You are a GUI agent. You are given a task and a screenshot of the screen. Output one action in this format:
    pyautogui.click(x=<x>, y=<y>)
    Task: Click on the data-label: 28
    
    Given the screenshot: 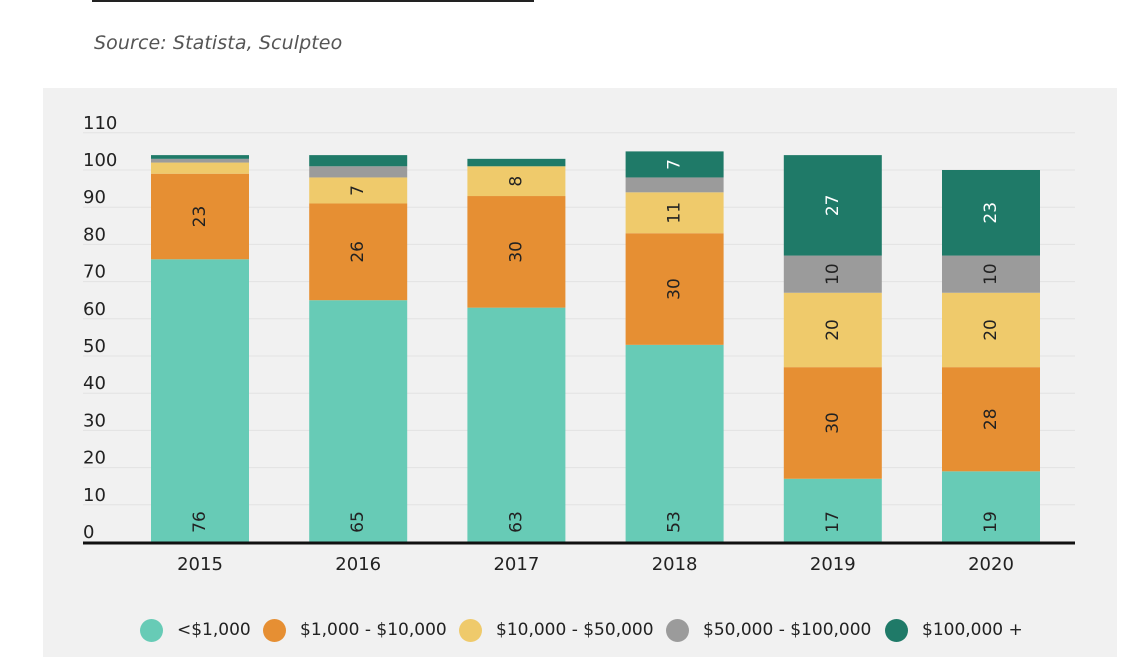 What is the action you would take?
    pyautogui.click(x=991, y=419)
    